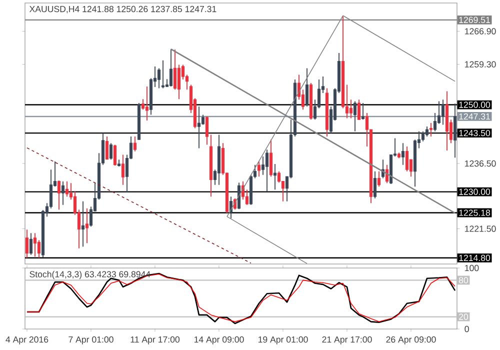 The height and width of the screenshot is (350, 500). Describe the element at coordinates (155, 340) in the screenshot. I see `x-tick-label: 11 Apr 17:00` at that location.